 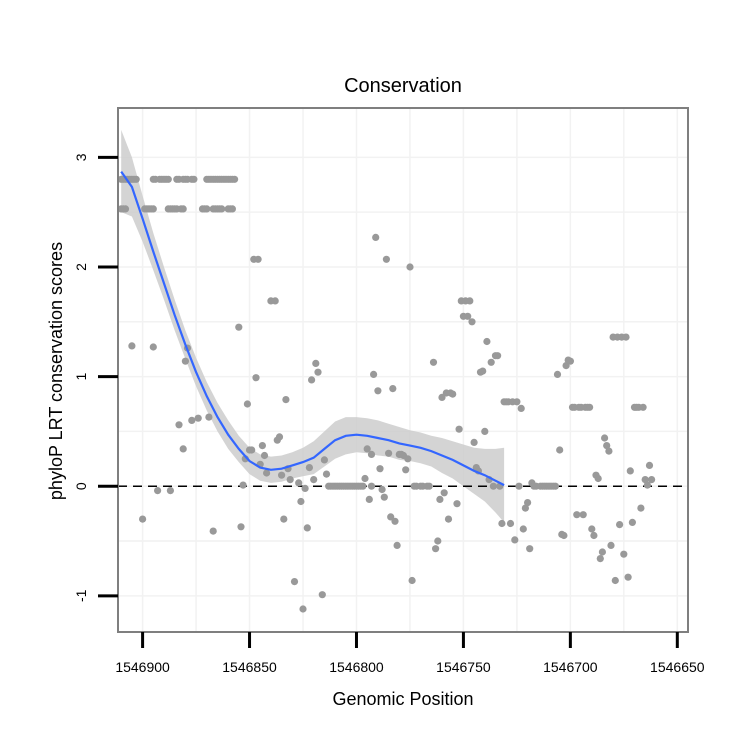 What do you see at coordinates (81, 157) in the screenshot?
I see `y-tick-label: 3` at bounding box center [81, 157].